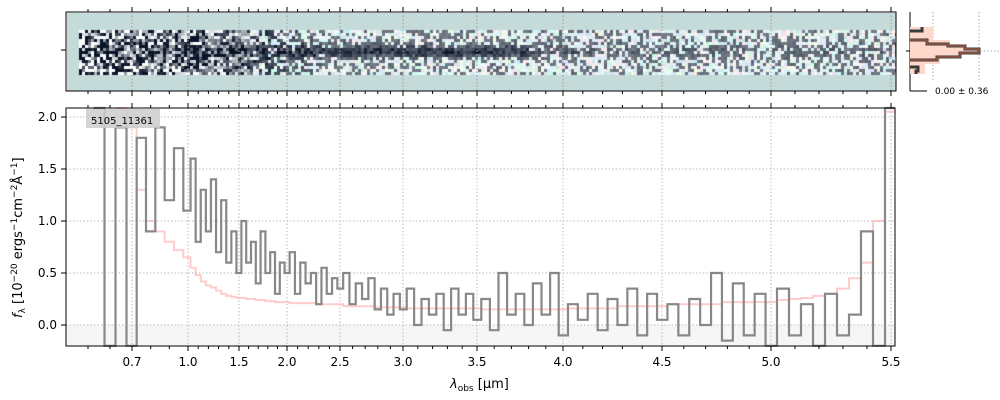 The image size is (1000, 400). What do you see at coordinates (562, 362) in the screenshot?
I see `x-tick-label: 4.0` at bounding box center [562, 362].